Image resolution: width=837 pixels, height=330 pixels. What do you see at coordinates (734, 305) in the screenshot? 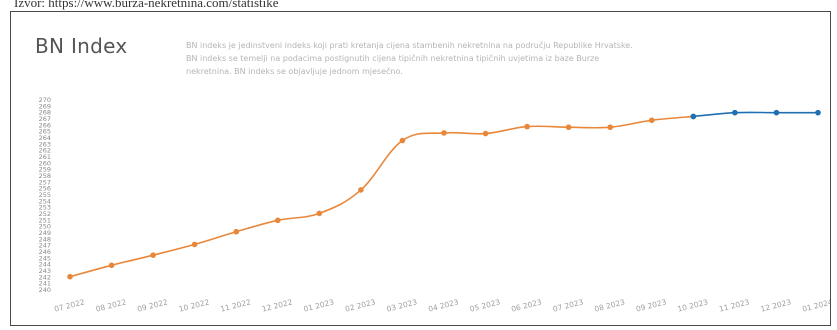
I see `x-tick-label: 11 2023` at bounding box center [734, 305].